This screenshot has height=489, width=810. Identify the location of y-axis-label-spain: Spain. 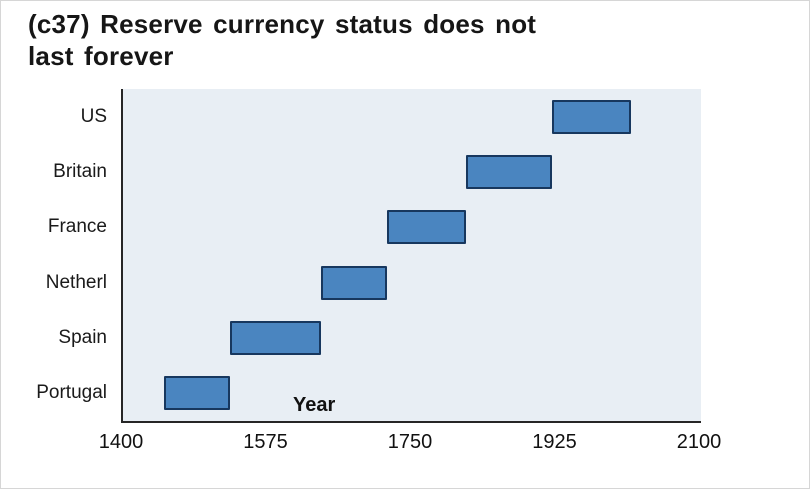
(82, 337).